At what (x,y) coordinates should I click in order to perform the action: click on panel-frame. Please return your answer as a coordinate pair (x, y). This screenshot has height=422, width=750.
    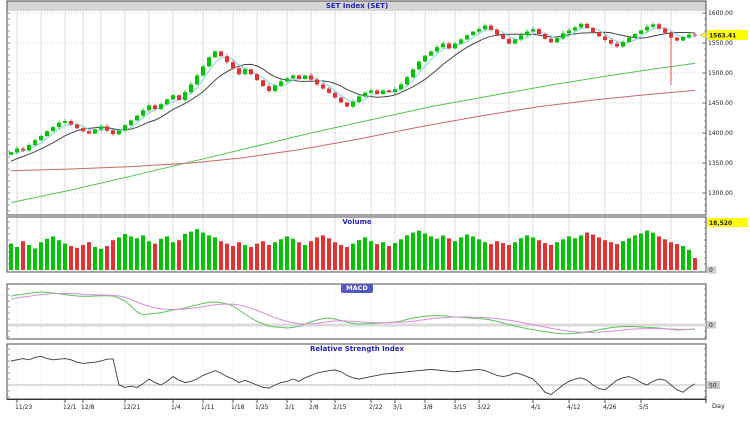
    Looking at the image, I should click on (356, 371).